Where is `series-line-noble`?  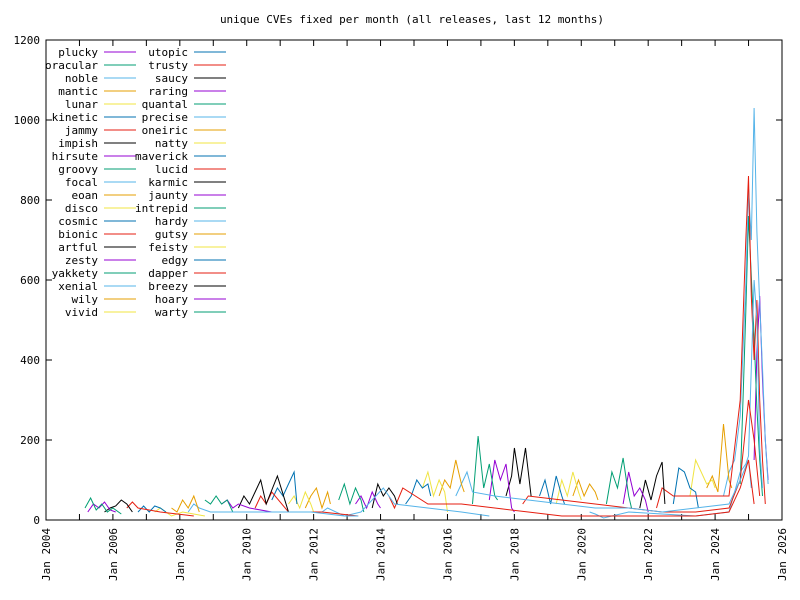 series-line-noble is located at coordinates (746, 302).